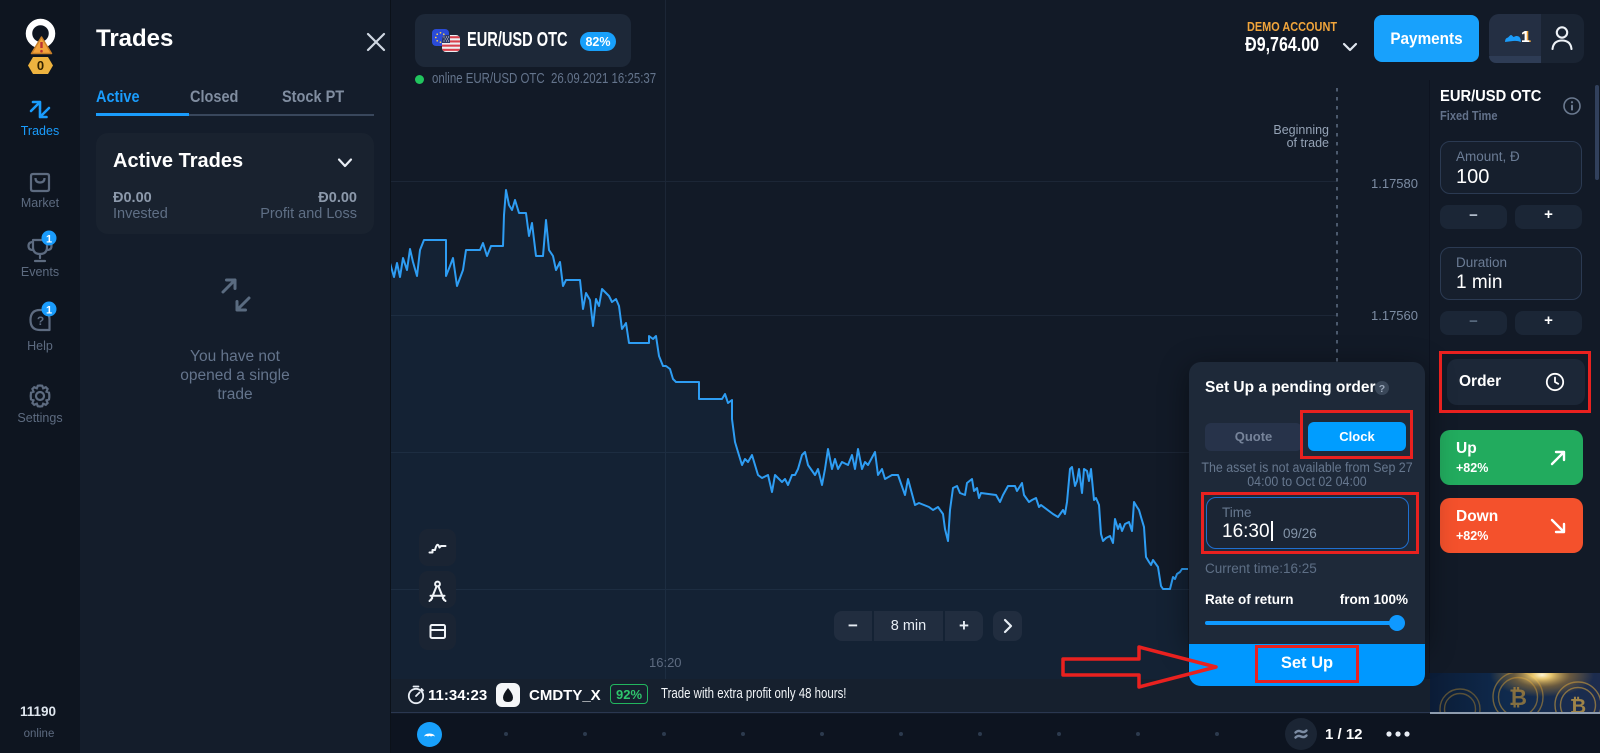 Image resolution: width=1600 pixels, height=753 pixels. I want to click on svg-text: Trades, so click(40, 131).